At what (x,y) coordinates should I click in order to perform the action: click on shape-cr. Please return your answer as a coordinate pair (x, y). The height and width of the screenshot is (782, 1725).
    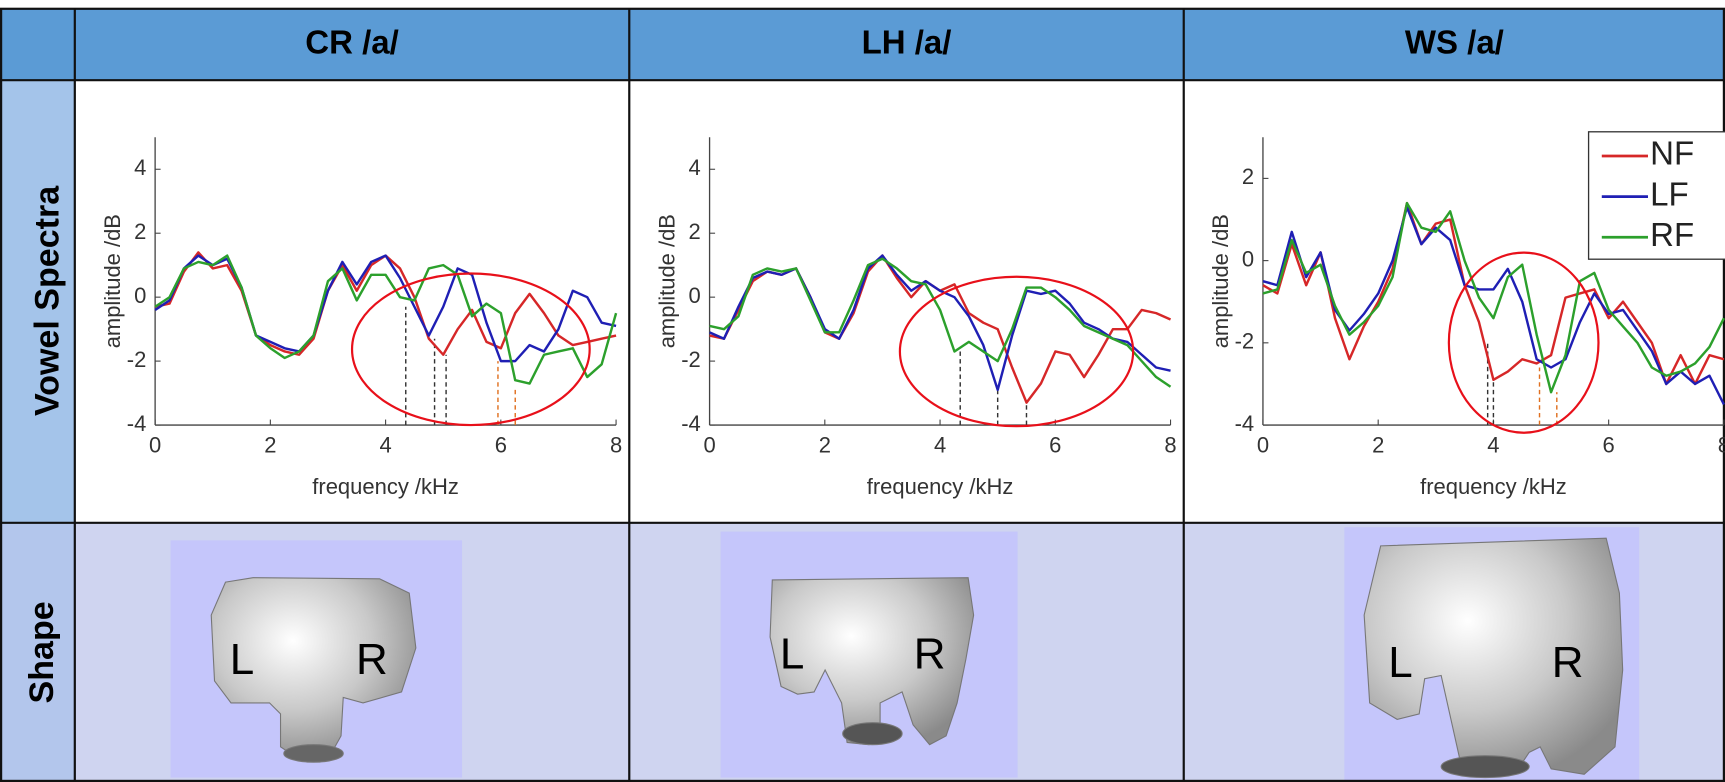
    Looking at the image, I should click on (313, 670).